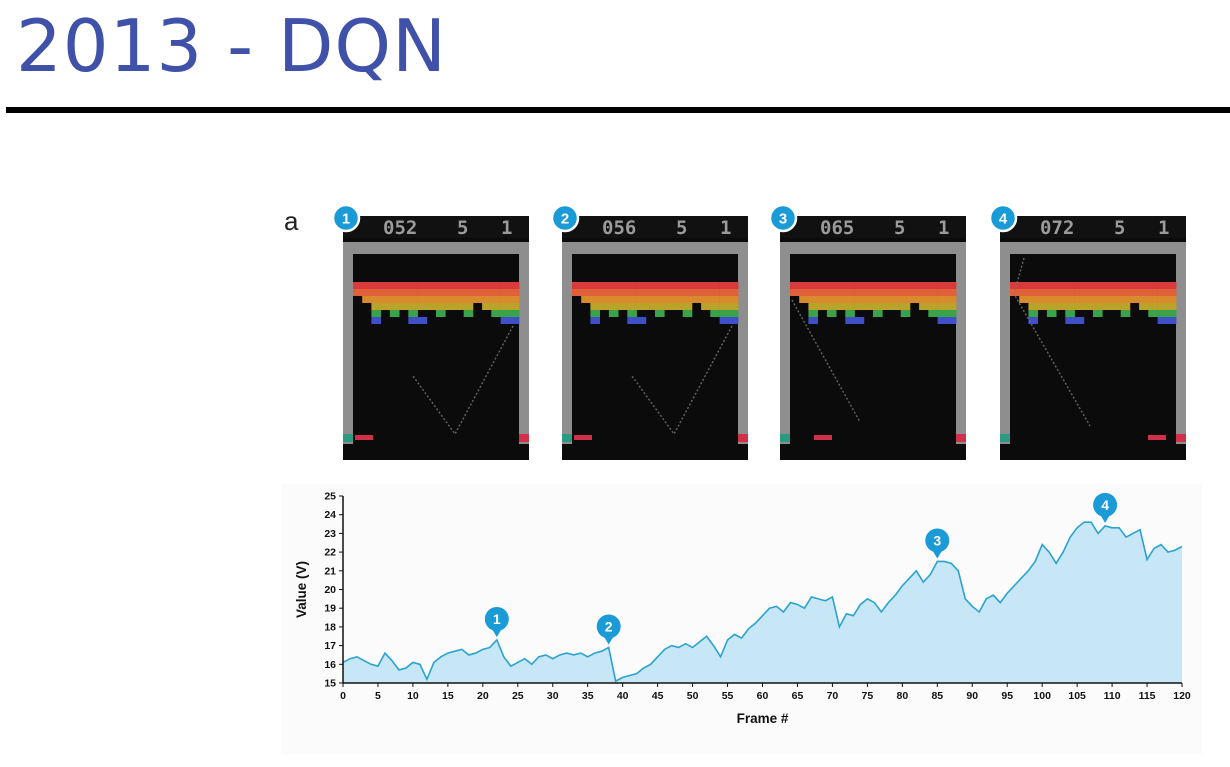 This screenshot has height=767, width=1230. Describe the element at coordinates (682, 380) in the screenshot. I see `ball-trail` at that location.